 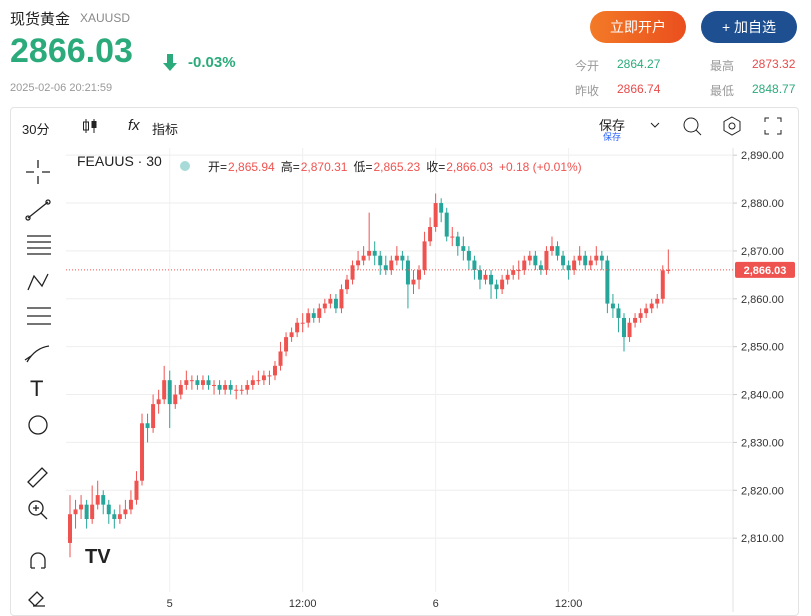 I want to click on interval-button: 30分, so click(x=36, y=129).